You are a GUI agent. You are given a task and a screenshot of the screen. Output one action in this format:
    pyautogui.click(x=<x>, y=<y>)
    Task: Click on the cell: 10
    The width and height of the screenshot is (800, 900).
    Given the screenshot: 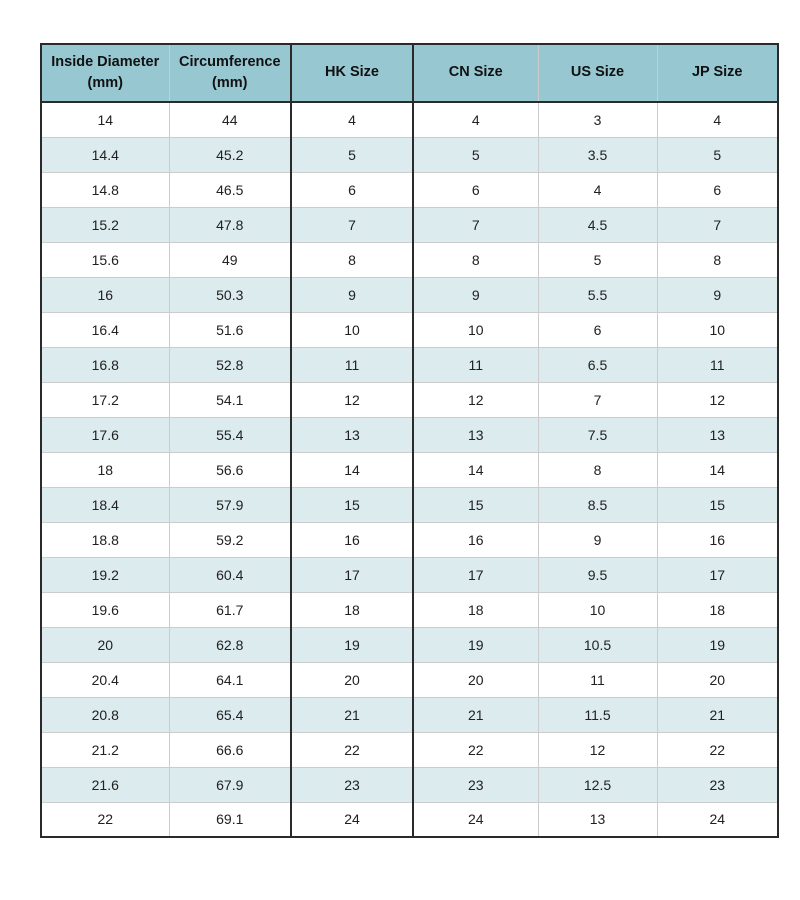 What is the action you would take?
    pyautogui.click(x=352, y=329)
    